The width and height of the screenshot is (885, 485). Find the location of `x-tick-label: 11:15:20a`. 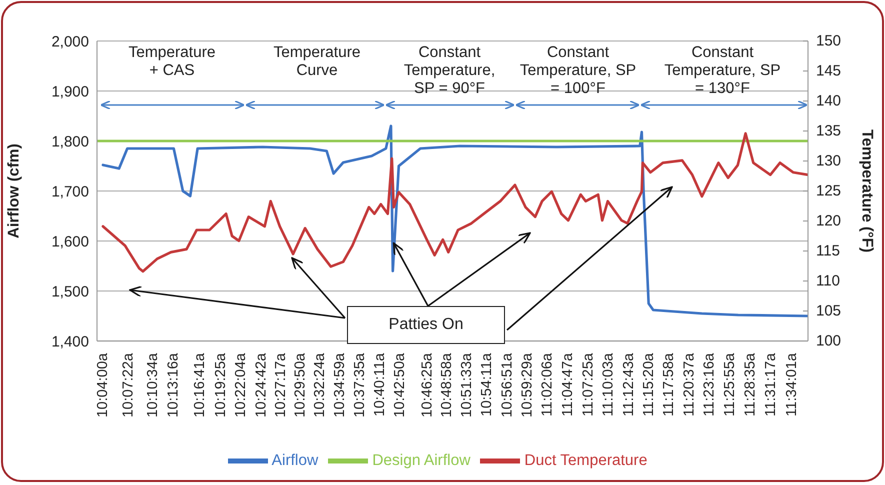

x-tick-label: 11:15:20a is located at coordinates (648, 384).